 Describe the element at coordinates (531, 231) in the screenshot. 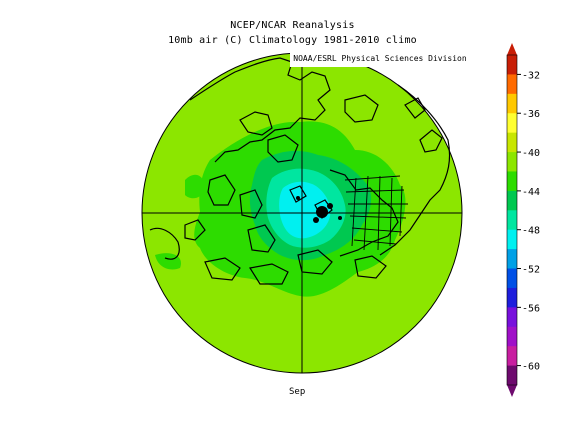

I see `colorbar-label: -48` at that location.